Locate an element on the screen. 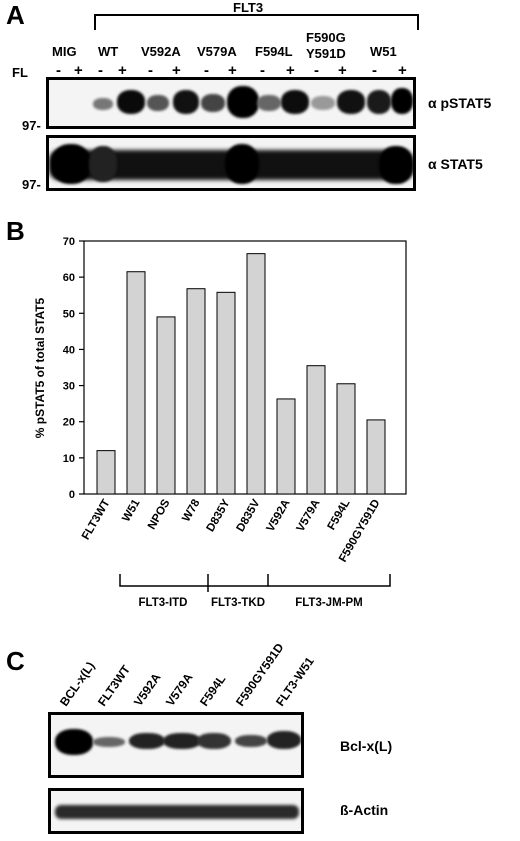  lane-label-c: FLT3WT is located at coordinates (114, 685).